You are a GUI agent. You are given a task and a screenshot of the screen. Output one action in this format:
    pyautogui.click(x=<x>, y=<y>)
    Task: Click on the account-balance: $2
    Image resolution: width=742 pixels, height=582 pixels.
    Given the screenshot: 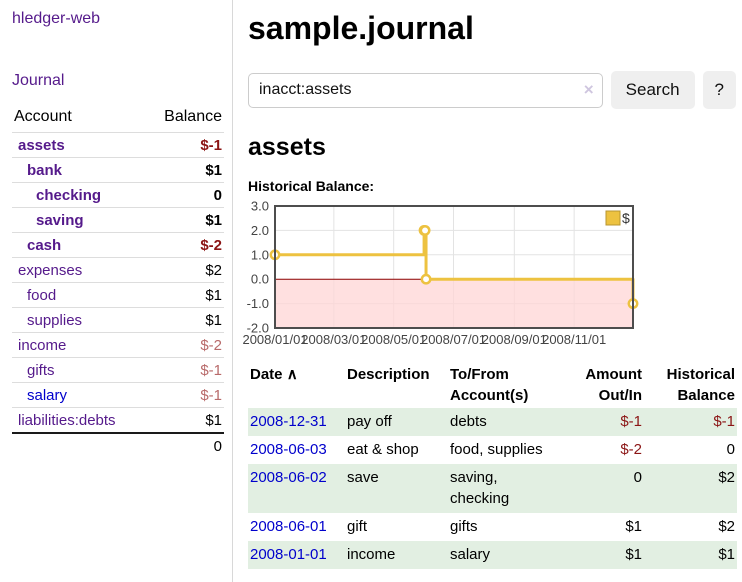 What is the action you would take?
    pyautogui.click(x=184, y=270)
    